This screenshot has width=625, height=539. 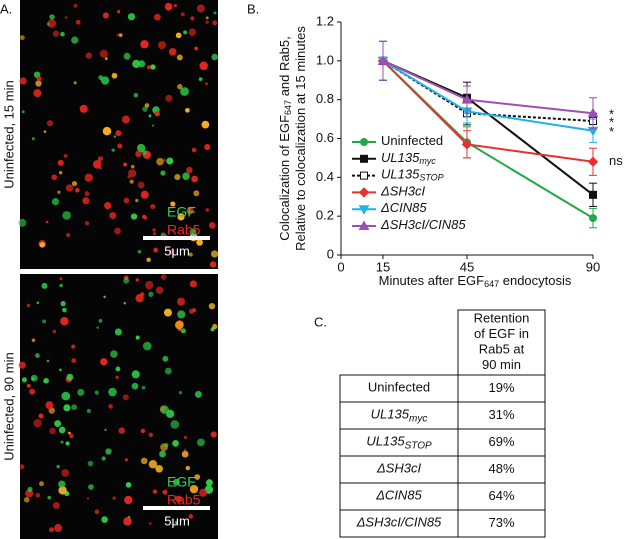 I want to click on channel-label: Rab5, so click(x=184, y=500).